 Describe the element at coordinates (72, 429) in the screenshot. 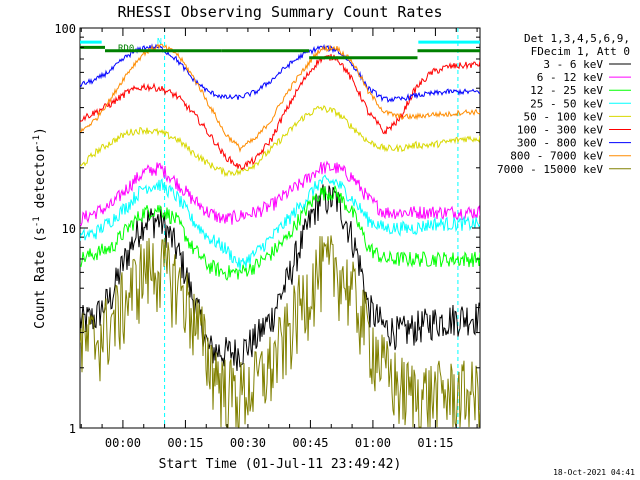

I see `y-tick-label: 1` at that location.